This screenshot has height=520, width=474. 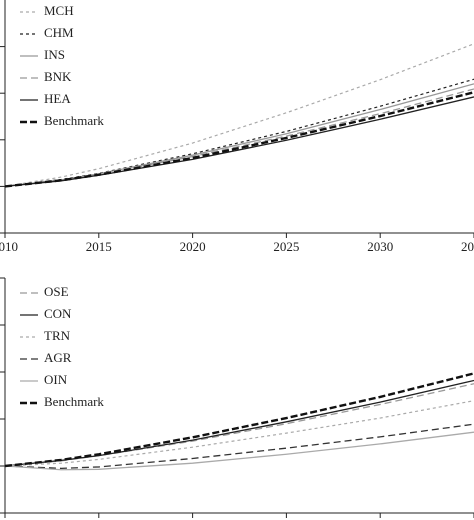 I want to click on legend-label: TRN, so click(x=57, y=335).